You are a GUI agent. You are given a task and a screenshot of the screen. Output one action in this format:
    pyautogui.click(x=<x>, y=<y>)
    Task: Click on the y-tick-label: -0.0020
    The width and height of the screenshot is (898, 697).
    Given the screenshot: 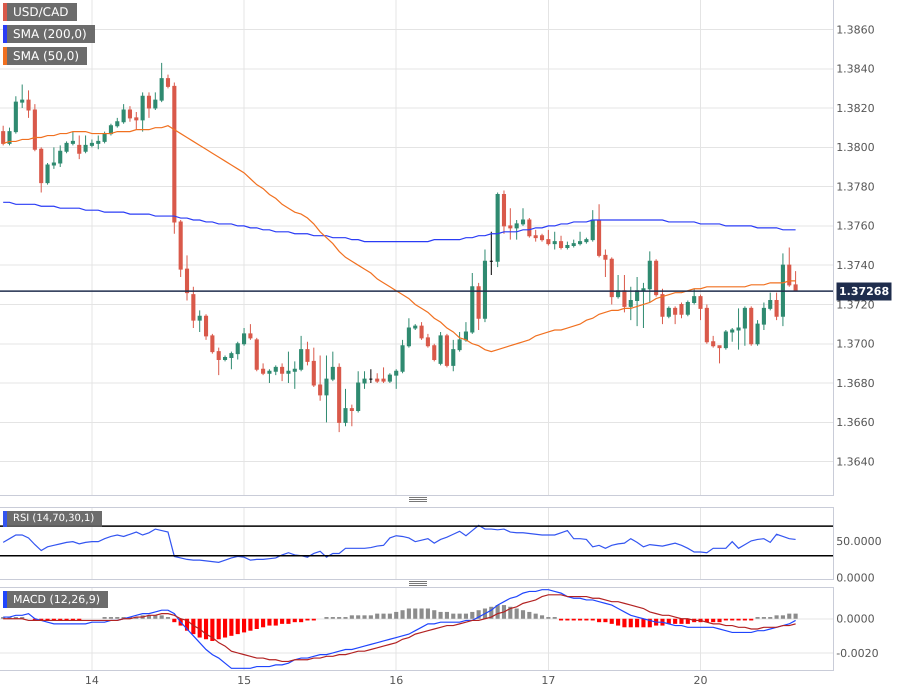 What is the action you would take?
    pyautogui.click(x=857, y=653)
    